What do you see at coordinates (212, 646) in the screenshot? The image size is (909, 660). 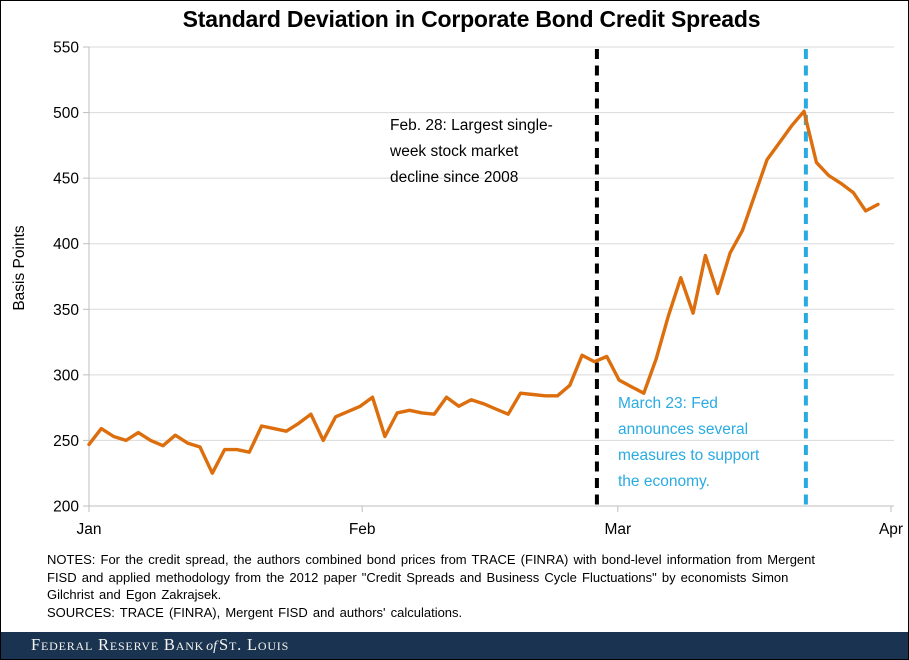 I see `footer-of: of` at bounding box center [212, 646].